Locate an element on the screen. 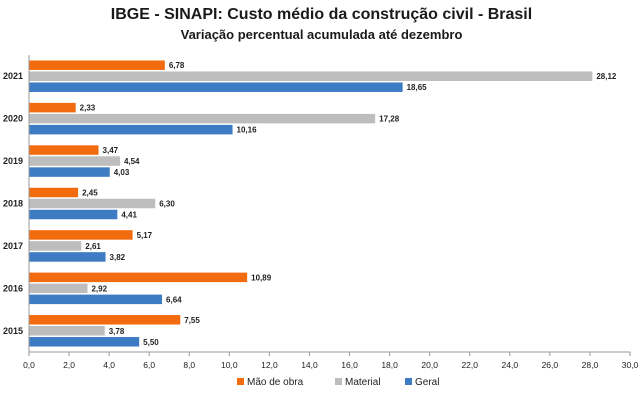 This screenshot has width=643, height=400. data-label: 3,47 is located at coordinates (111, 150).